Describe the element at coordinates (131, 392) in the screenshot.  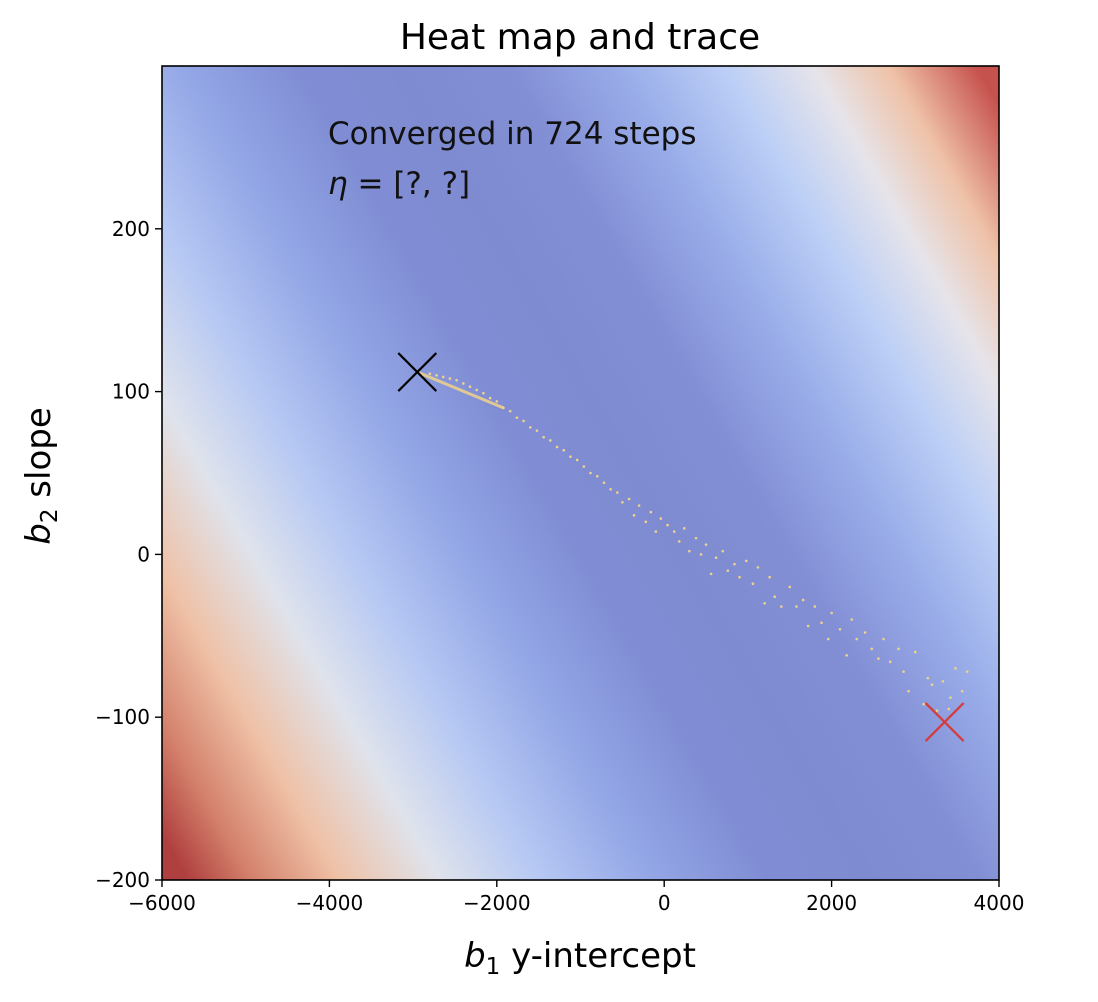
I see `y-tick-label: 100` at that location.